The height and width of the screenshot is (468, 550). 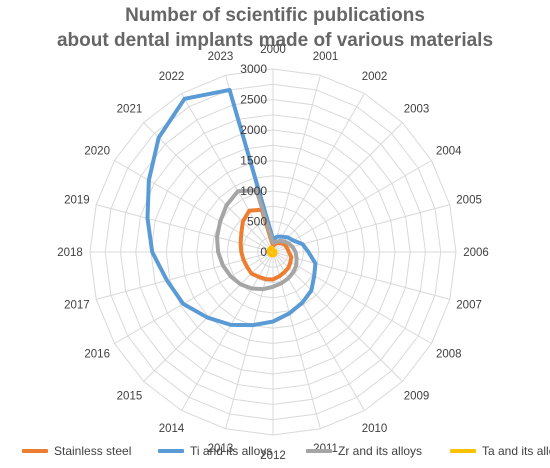 What do you see at coordinates (257, 222) in the screenshot?
I see `radial-tick-label: 500` at bounding box center [257, 222].